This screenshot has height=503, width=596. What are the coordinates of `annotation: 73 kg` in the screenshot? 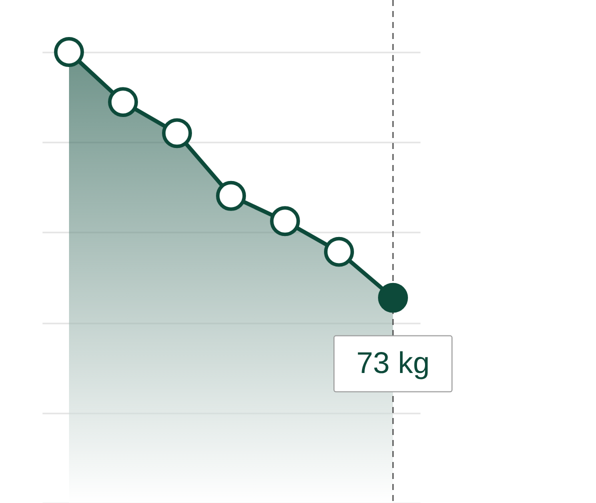 It's located at (393, 363).